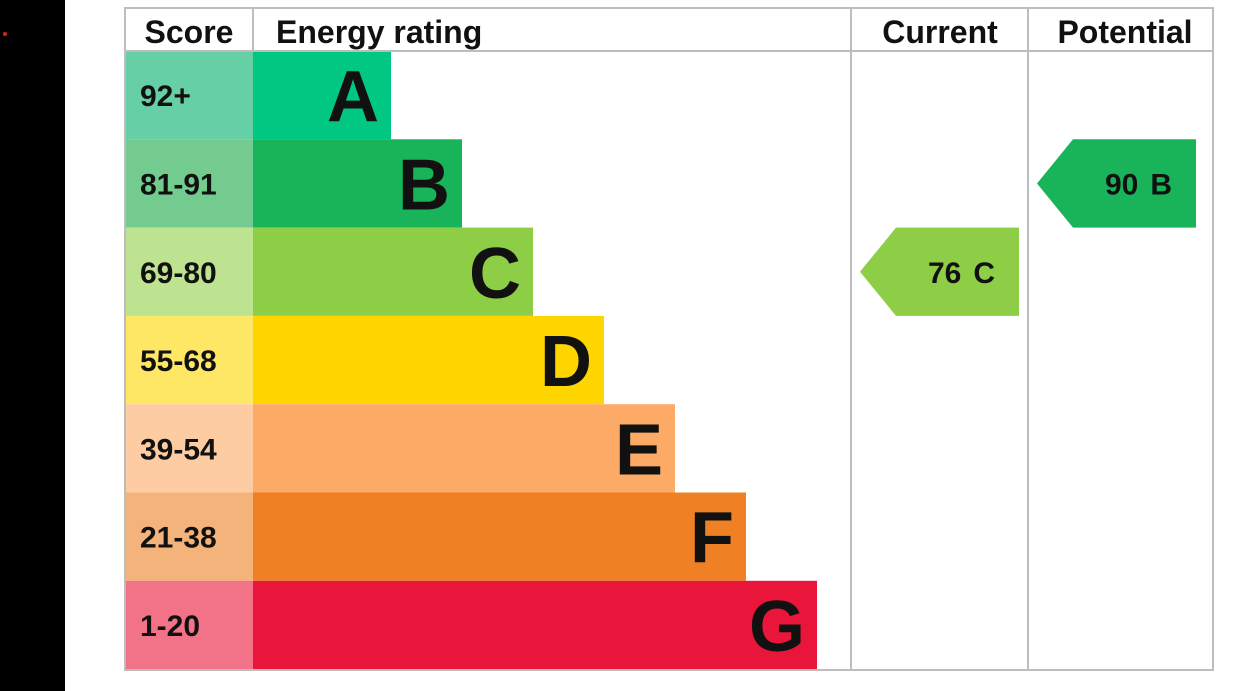 This screenshot has width=1260, height=691. I want to click on left-black-strip, so click(32, 345).